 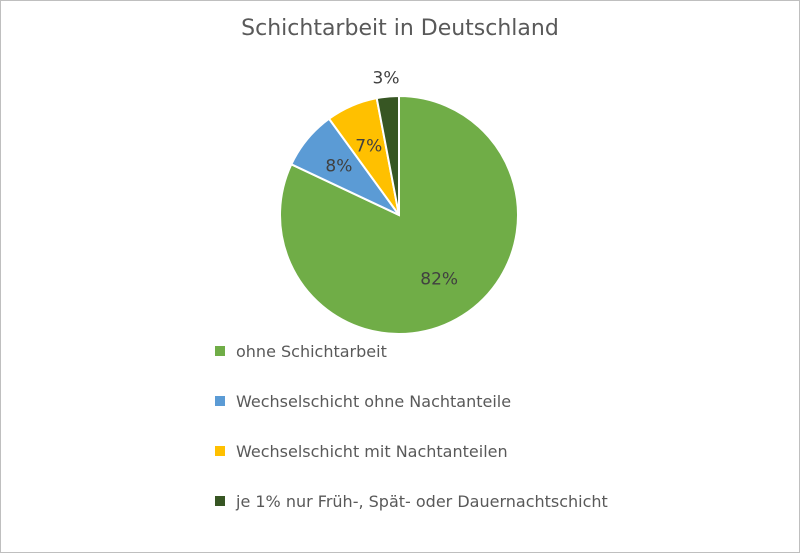 What do you see at coordinates (439, 279) in the screenshot?
I see `pie-slice-label-1: 82%` at bounding box center [439, 279].